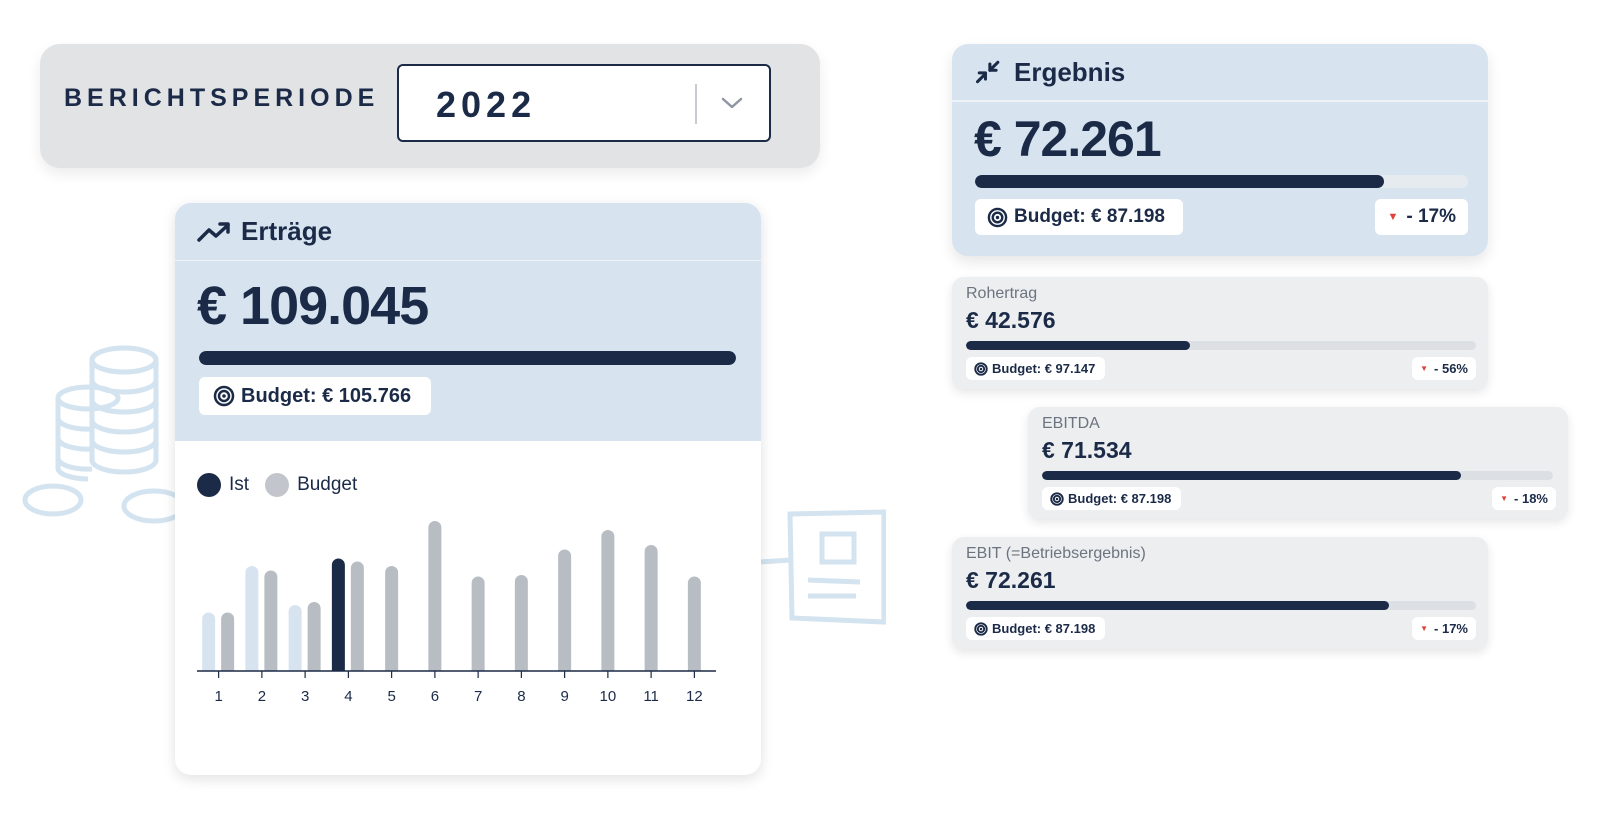 The image size is (1600, 840). I want to click on collapse-arrows-icon, so click(987, 72).